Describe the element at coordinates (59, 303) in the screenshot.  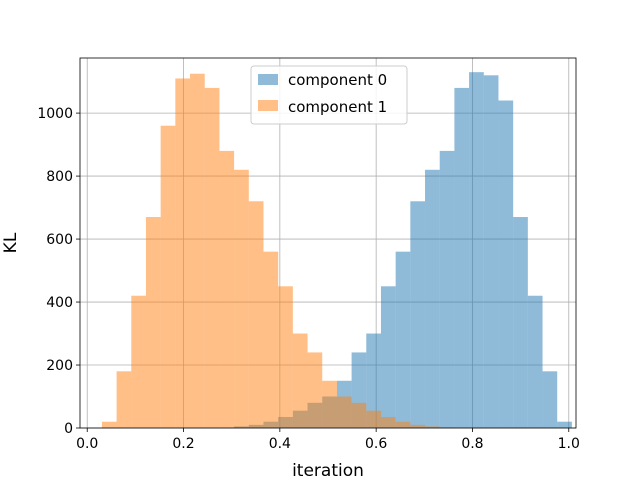
I see `y-tick-label: 400` at that location.